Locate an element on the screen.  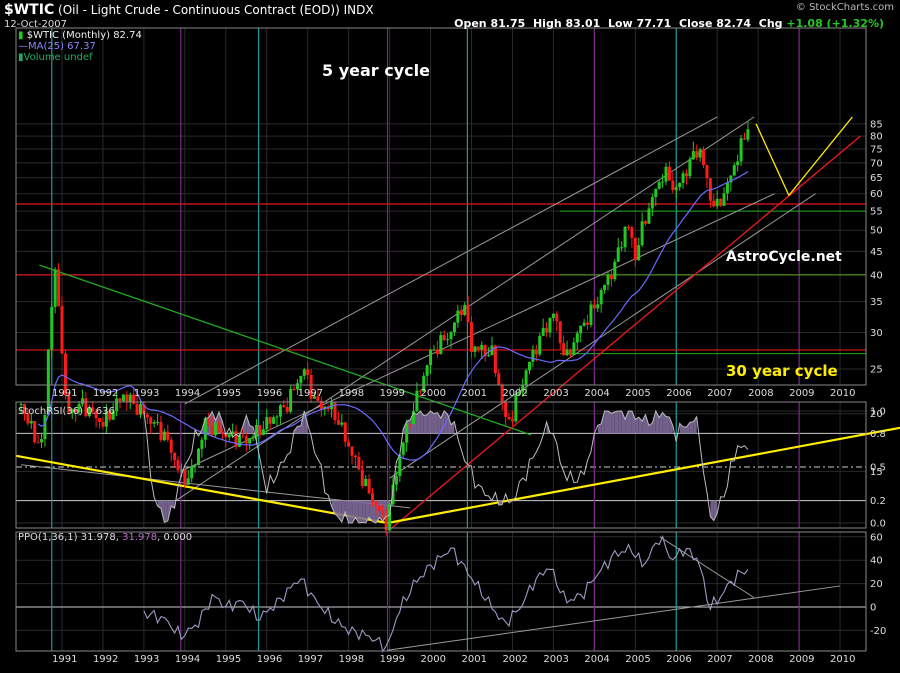
price-tick-label: 20 is located at coordinates (876, 414).